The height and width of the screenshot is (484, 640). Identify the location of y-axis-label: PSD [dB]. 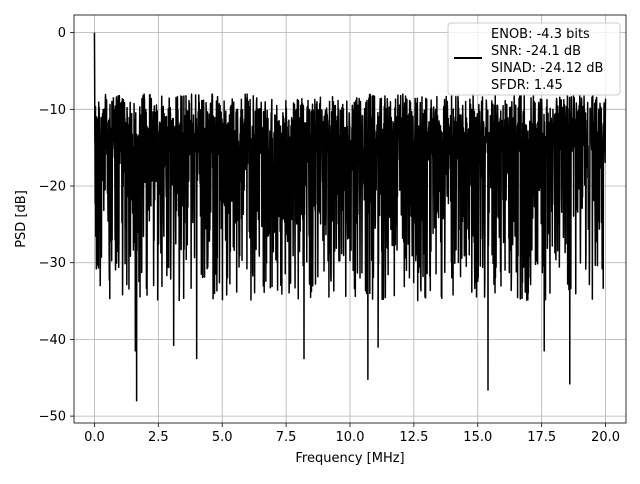
(21, 219).